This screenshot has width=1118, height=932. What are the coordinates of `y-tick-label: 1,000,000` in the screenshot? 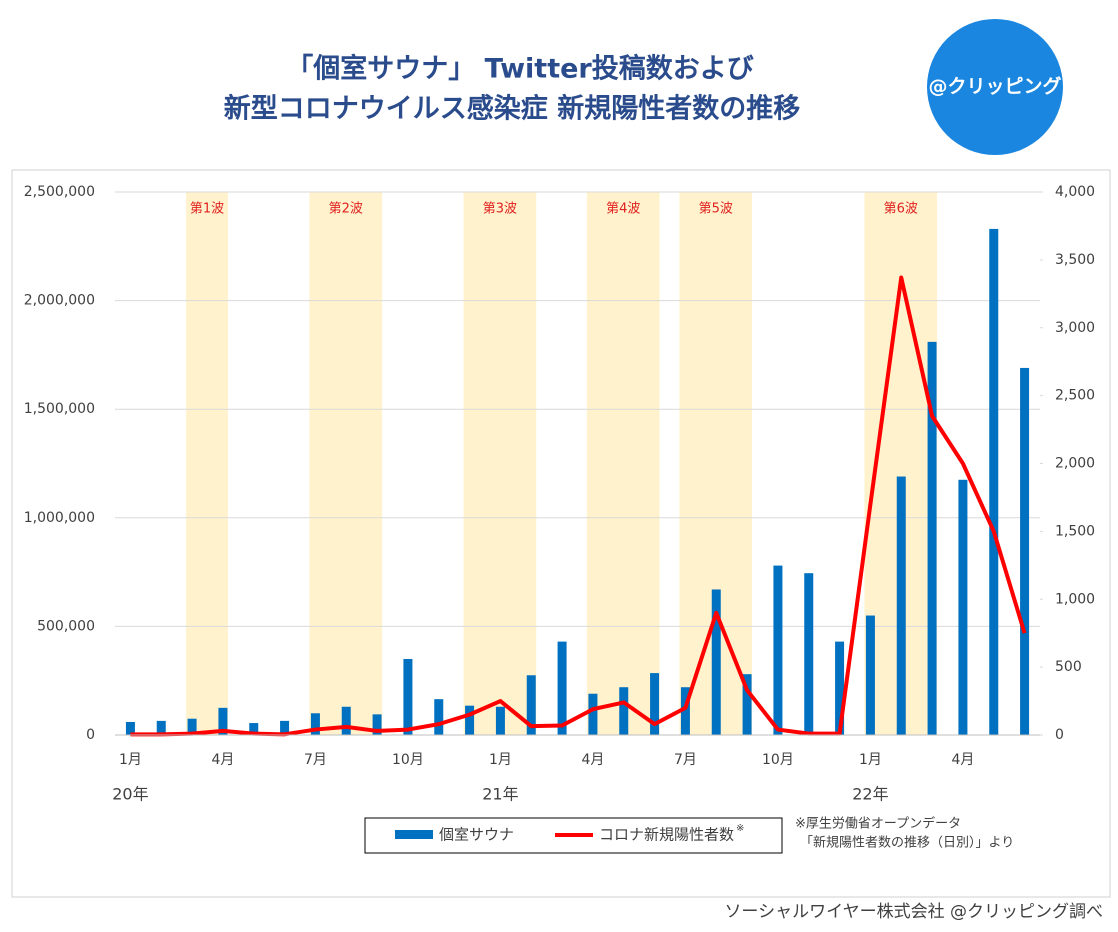 It's located at (59, 518).